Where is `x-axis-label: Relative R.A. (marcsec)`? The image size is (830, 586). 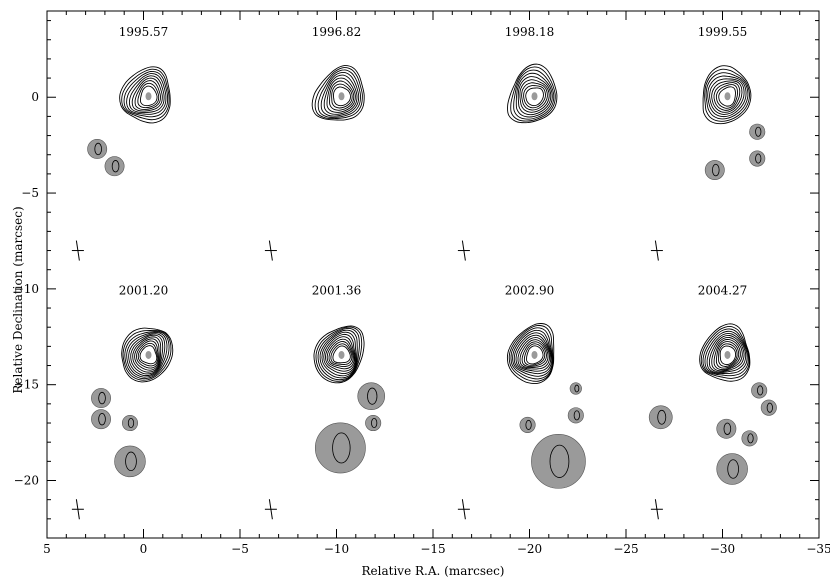 x-axis-label: Relative R.A. (marcsec) is located at coordinates (433, 571).